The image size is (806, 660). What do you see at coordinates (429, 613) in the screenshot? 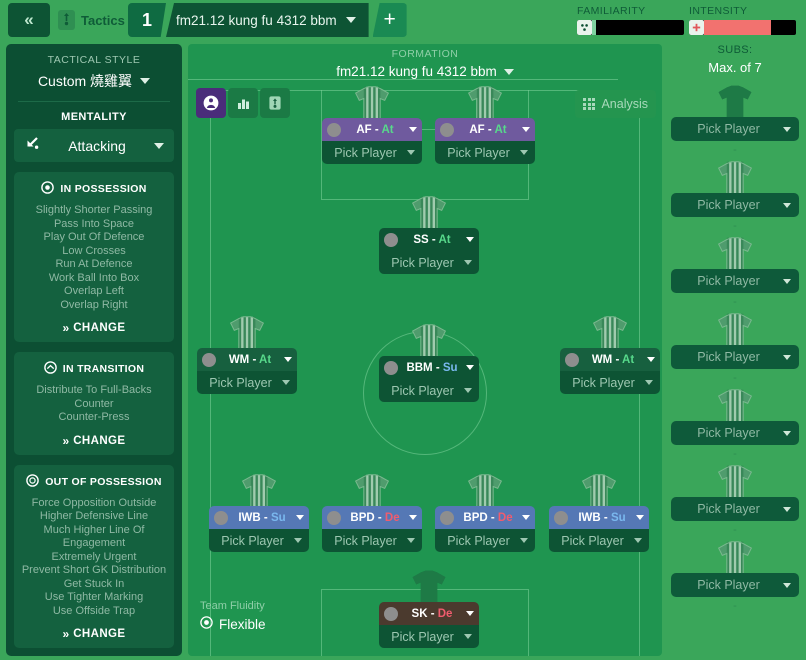
I see `player-role-selector: SK - De` at bounding box center [429, 613].